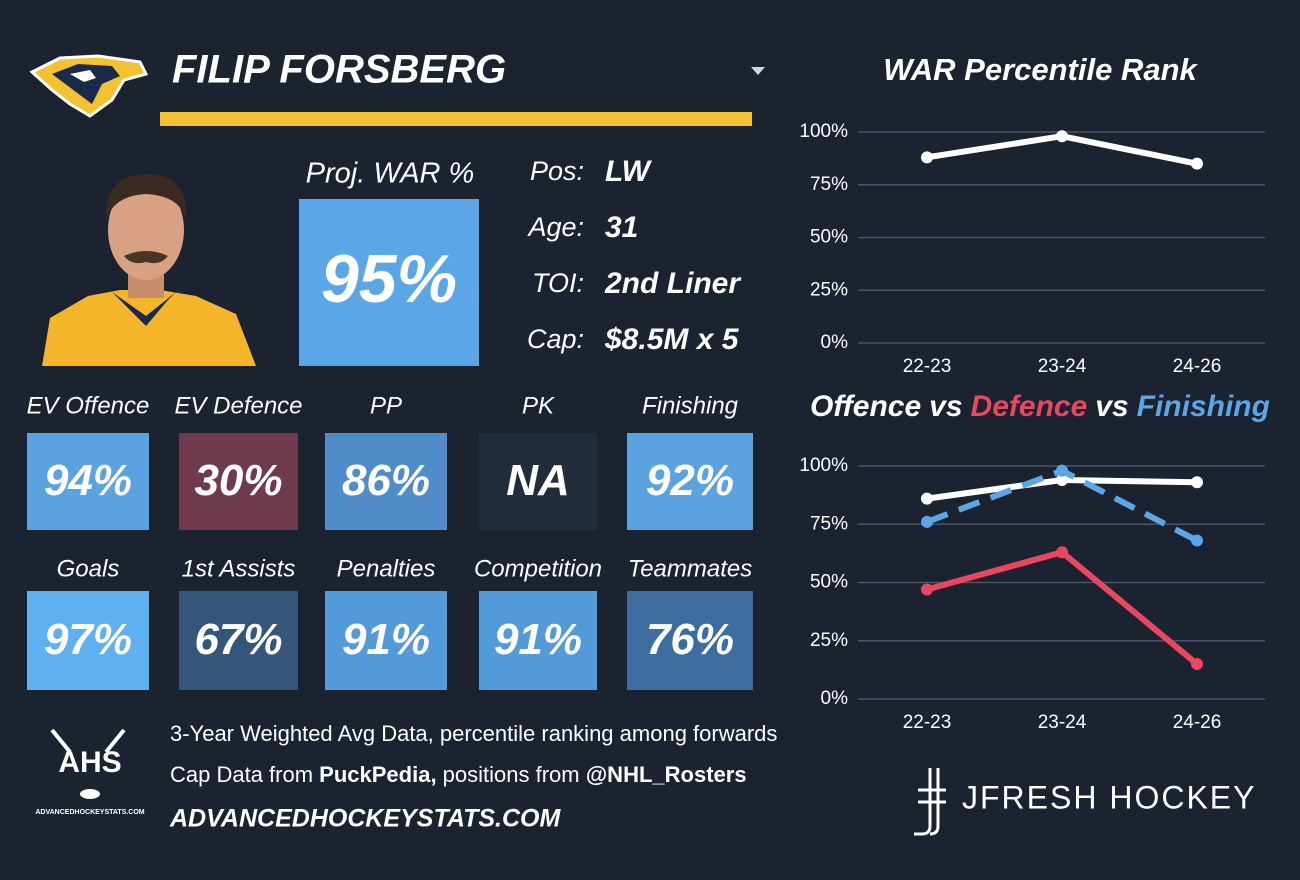 The width and height of the screenshot is (1300, 880). Describe the element at coordinates (89, 762) in the screenshot. I see `ahs-logo-text: AHS` at that location.